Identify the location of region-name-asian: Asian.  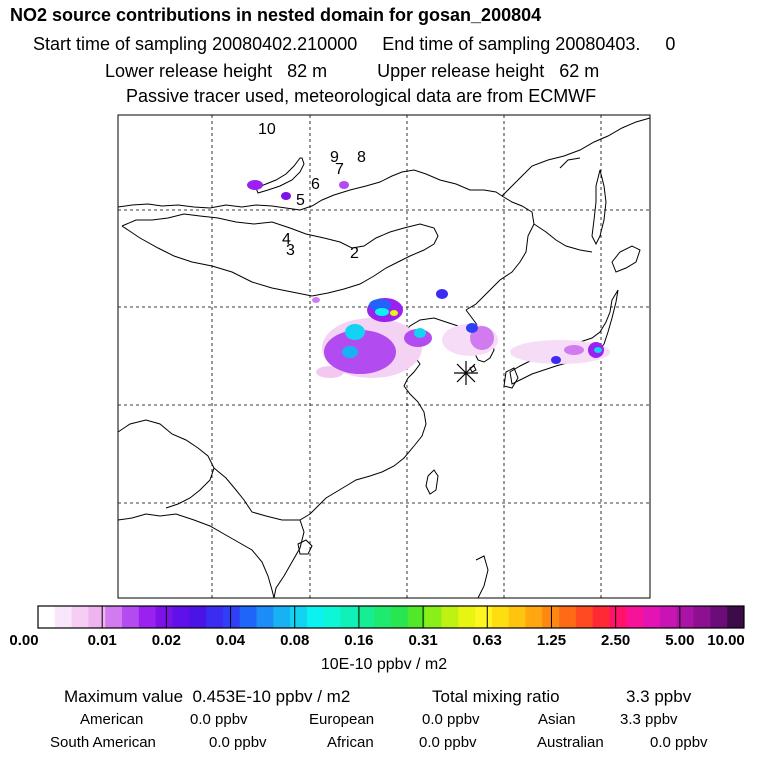
(557, 719).